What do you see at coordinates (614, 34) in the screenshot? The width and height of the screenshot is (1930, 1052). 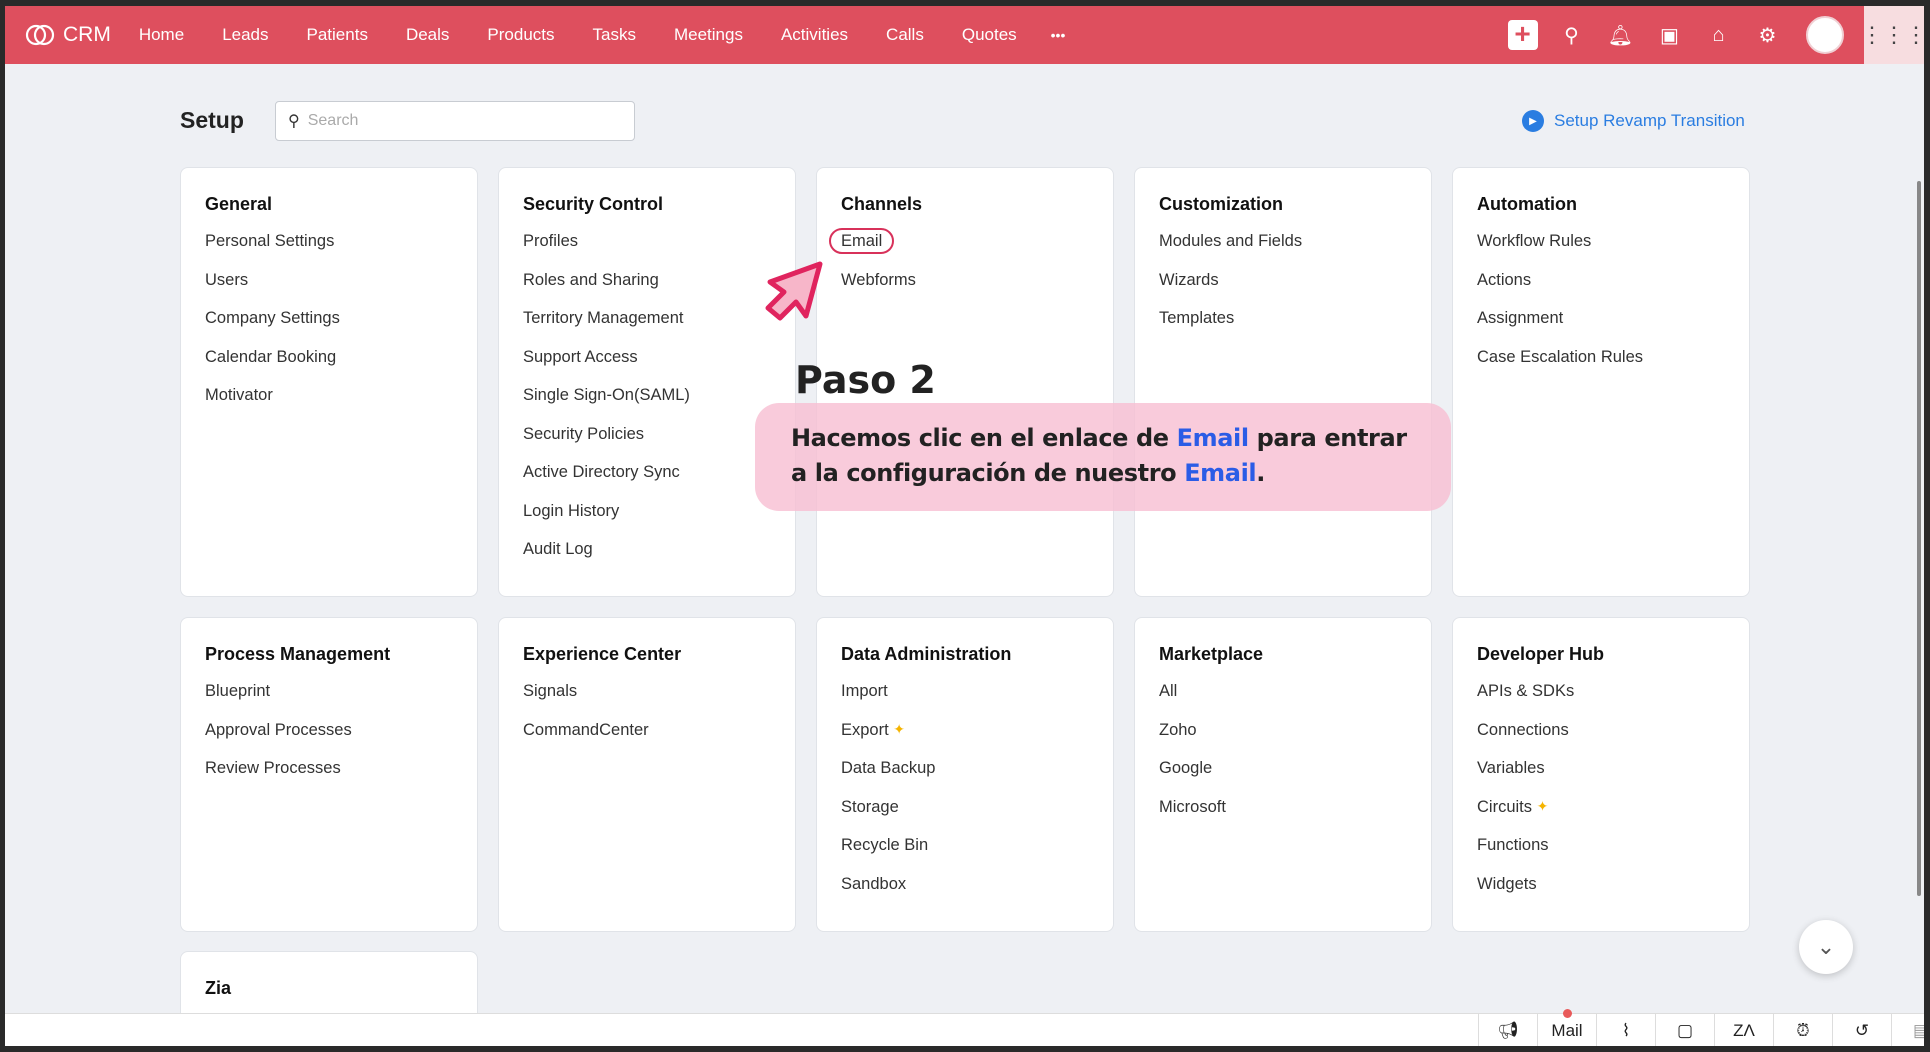 I see `nav-tasks: Tasks` at bounding box center [614, 34].